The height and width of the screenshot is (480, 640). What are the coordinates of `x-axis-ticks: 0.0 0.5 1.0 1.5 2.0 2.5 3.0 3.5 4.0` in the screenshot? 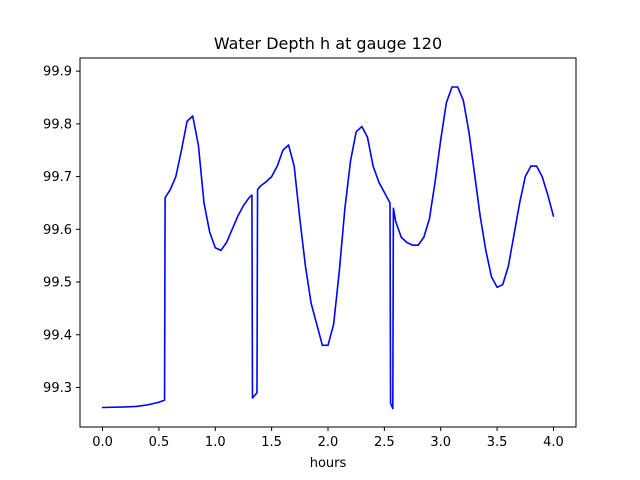 It's located at (328, 438).